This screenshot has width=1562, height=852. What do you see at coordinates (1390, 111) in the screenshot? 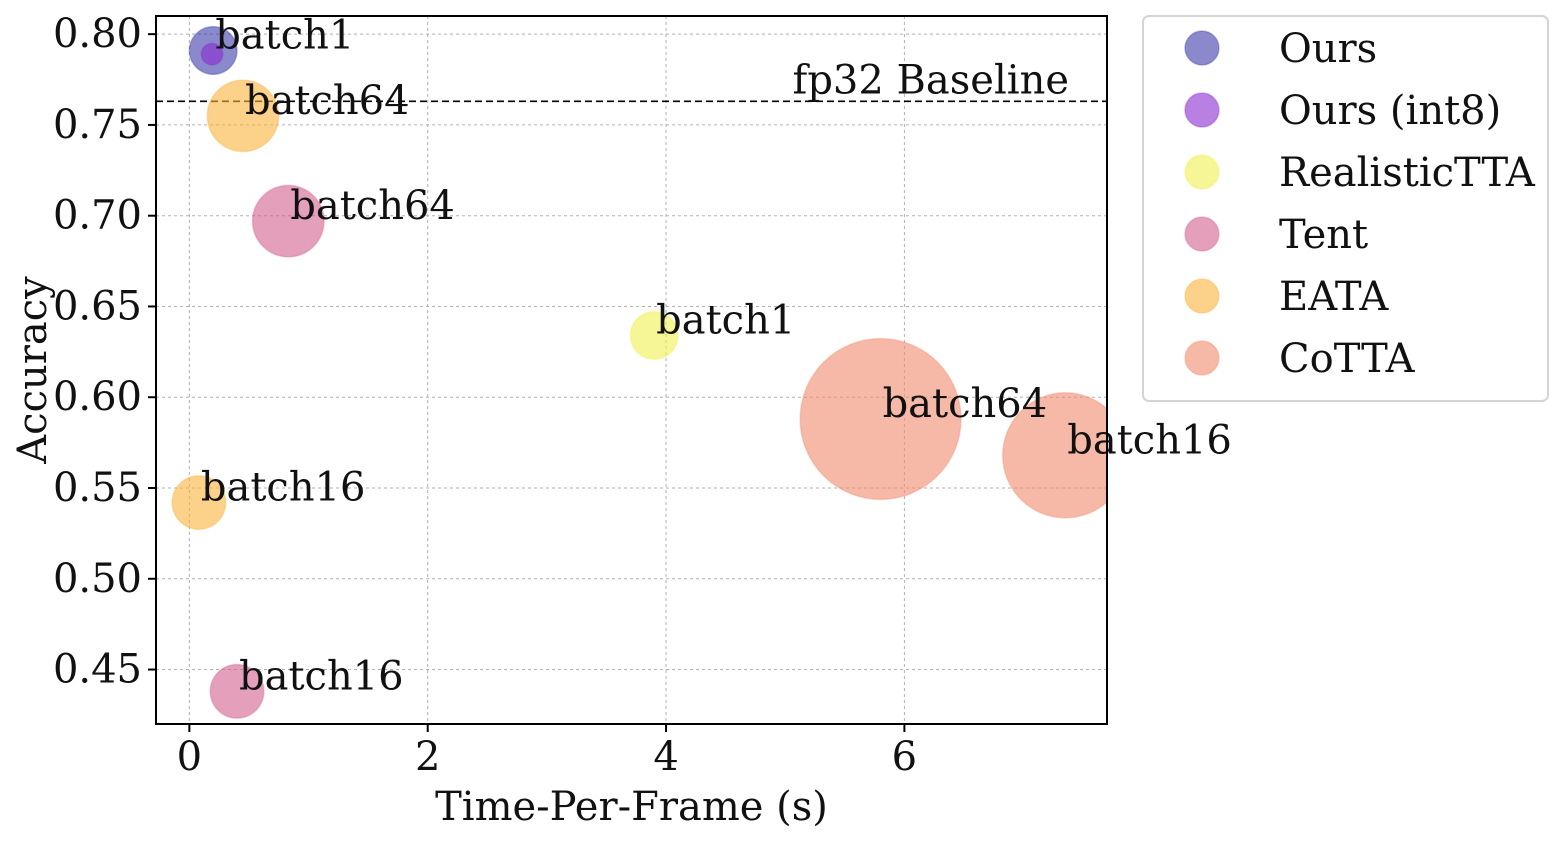
I see `legend-entry-label: Ours (int8)` at bounding box center [1390, 111].